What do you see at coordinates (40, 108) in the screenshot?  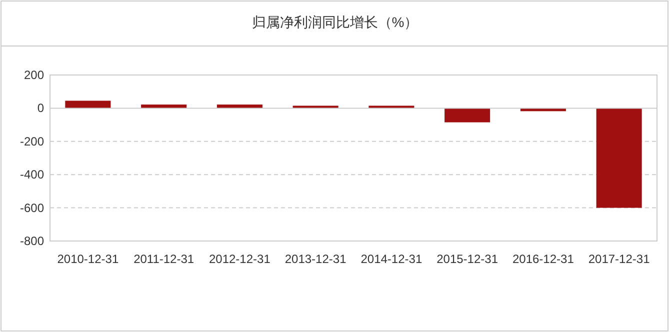 I see `y-tick-label: 0` at bounding box center [40, 108].